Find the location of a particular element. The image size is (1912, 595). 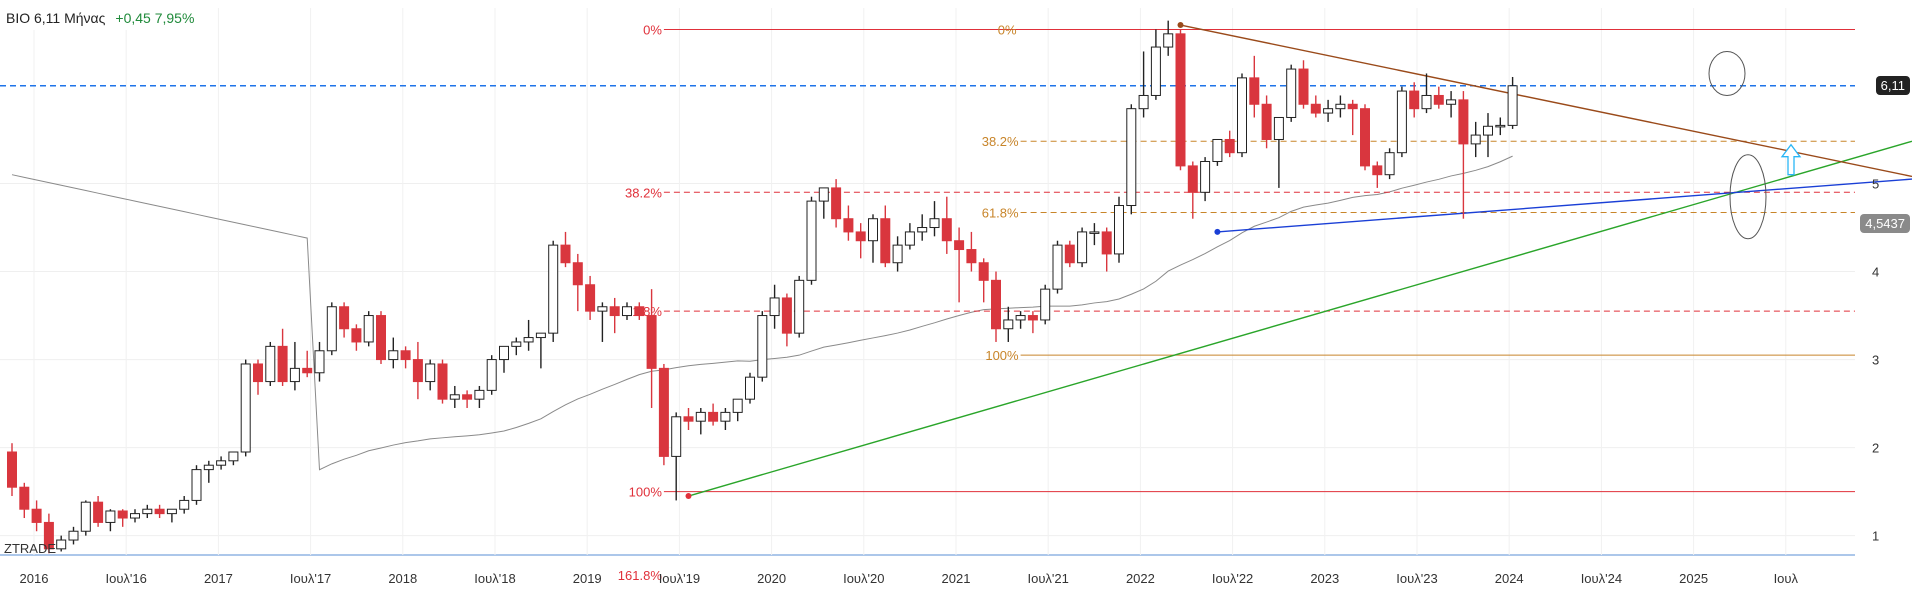

x-tick-label: 2019 is located at coordinates (587, 578).